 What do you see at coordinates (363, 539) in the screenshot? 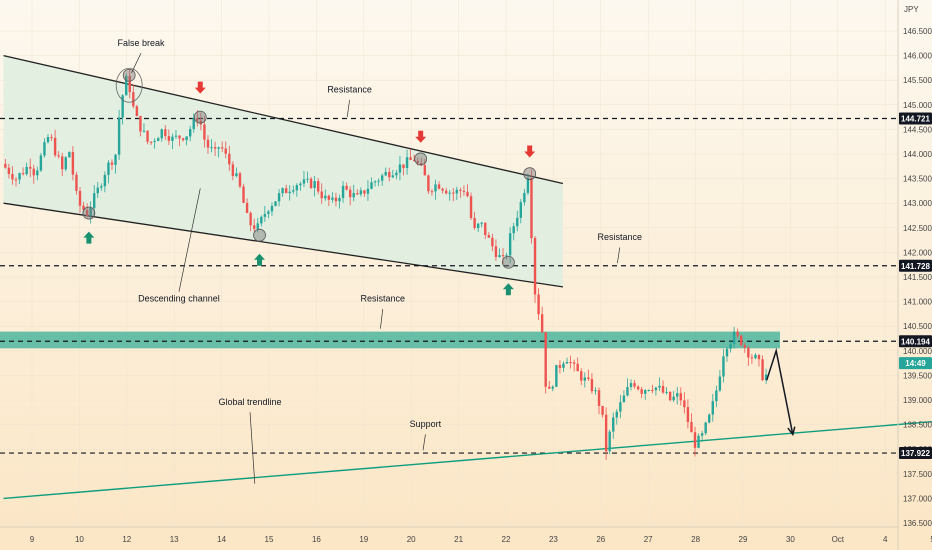
I see `time-tick-label: 19` at bounding box center [363, 539].